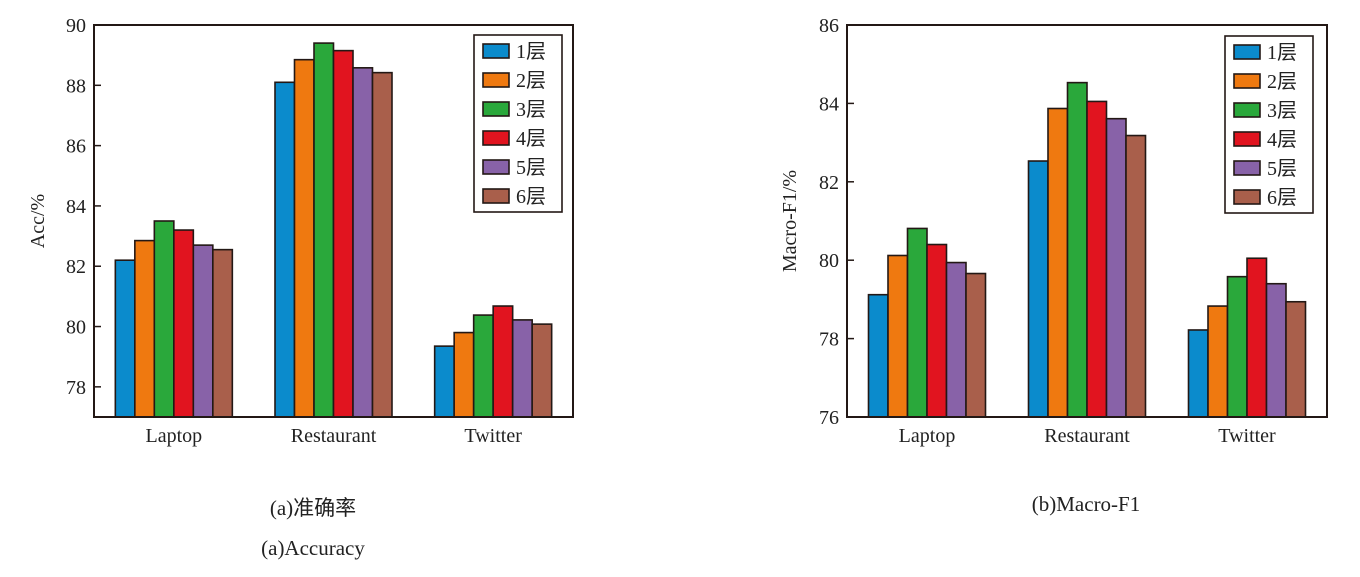  I want to click on x-tick-label-0-2: Twitter, so click(493, 436).